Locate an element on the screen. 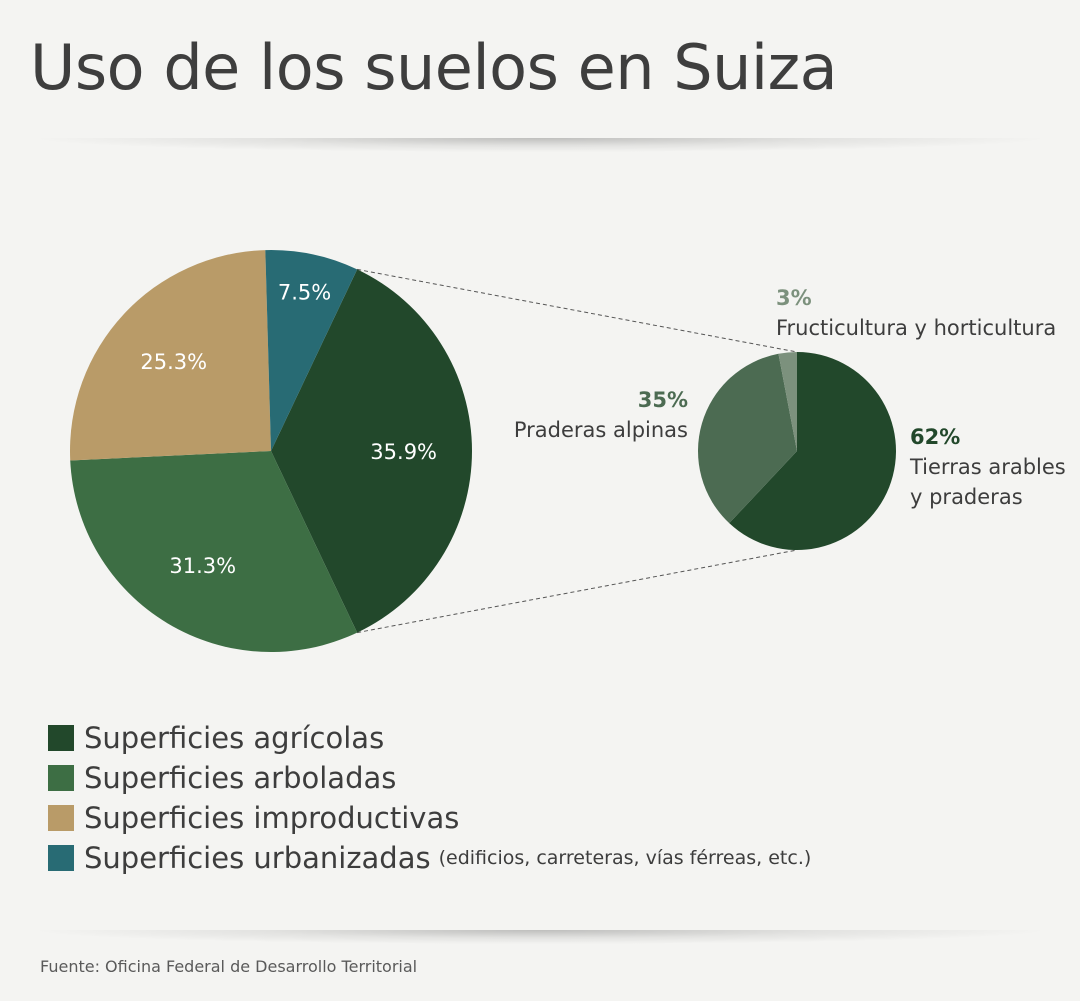 Image resolution: width=1080 pixels, height=1001 pixels. bottom-divider is located at coordinates (540, 937).